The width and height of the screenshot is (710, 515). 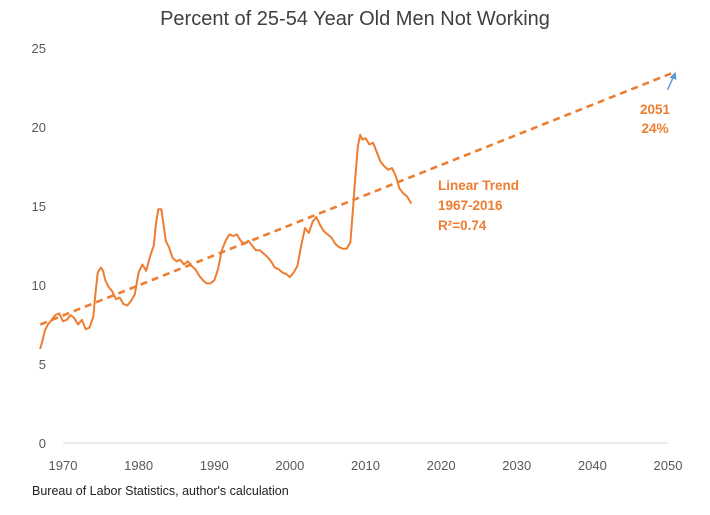 I want to click on projection-value: 24%, so click(x=655, y=128).